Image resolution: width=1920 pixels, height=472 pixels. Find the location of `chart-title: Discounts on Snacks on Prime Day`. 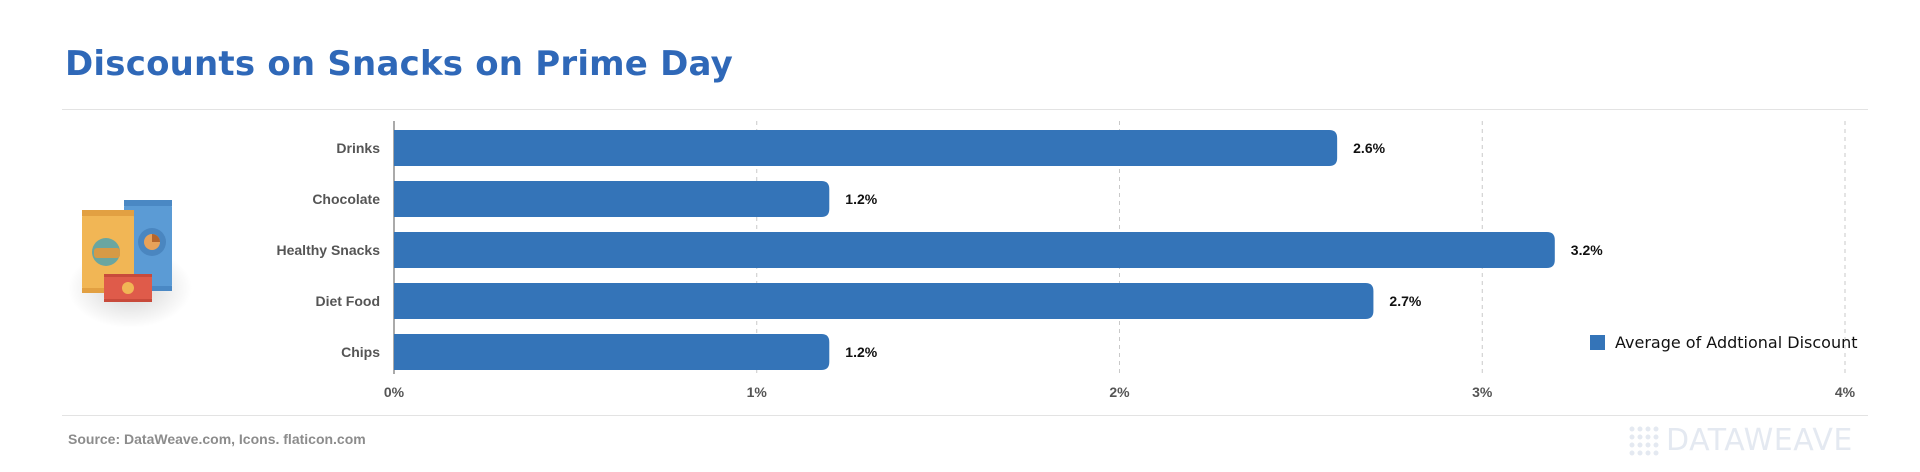

chart-title: Discounts on Snacks on Prime Day is located at coordinates (399, 64).